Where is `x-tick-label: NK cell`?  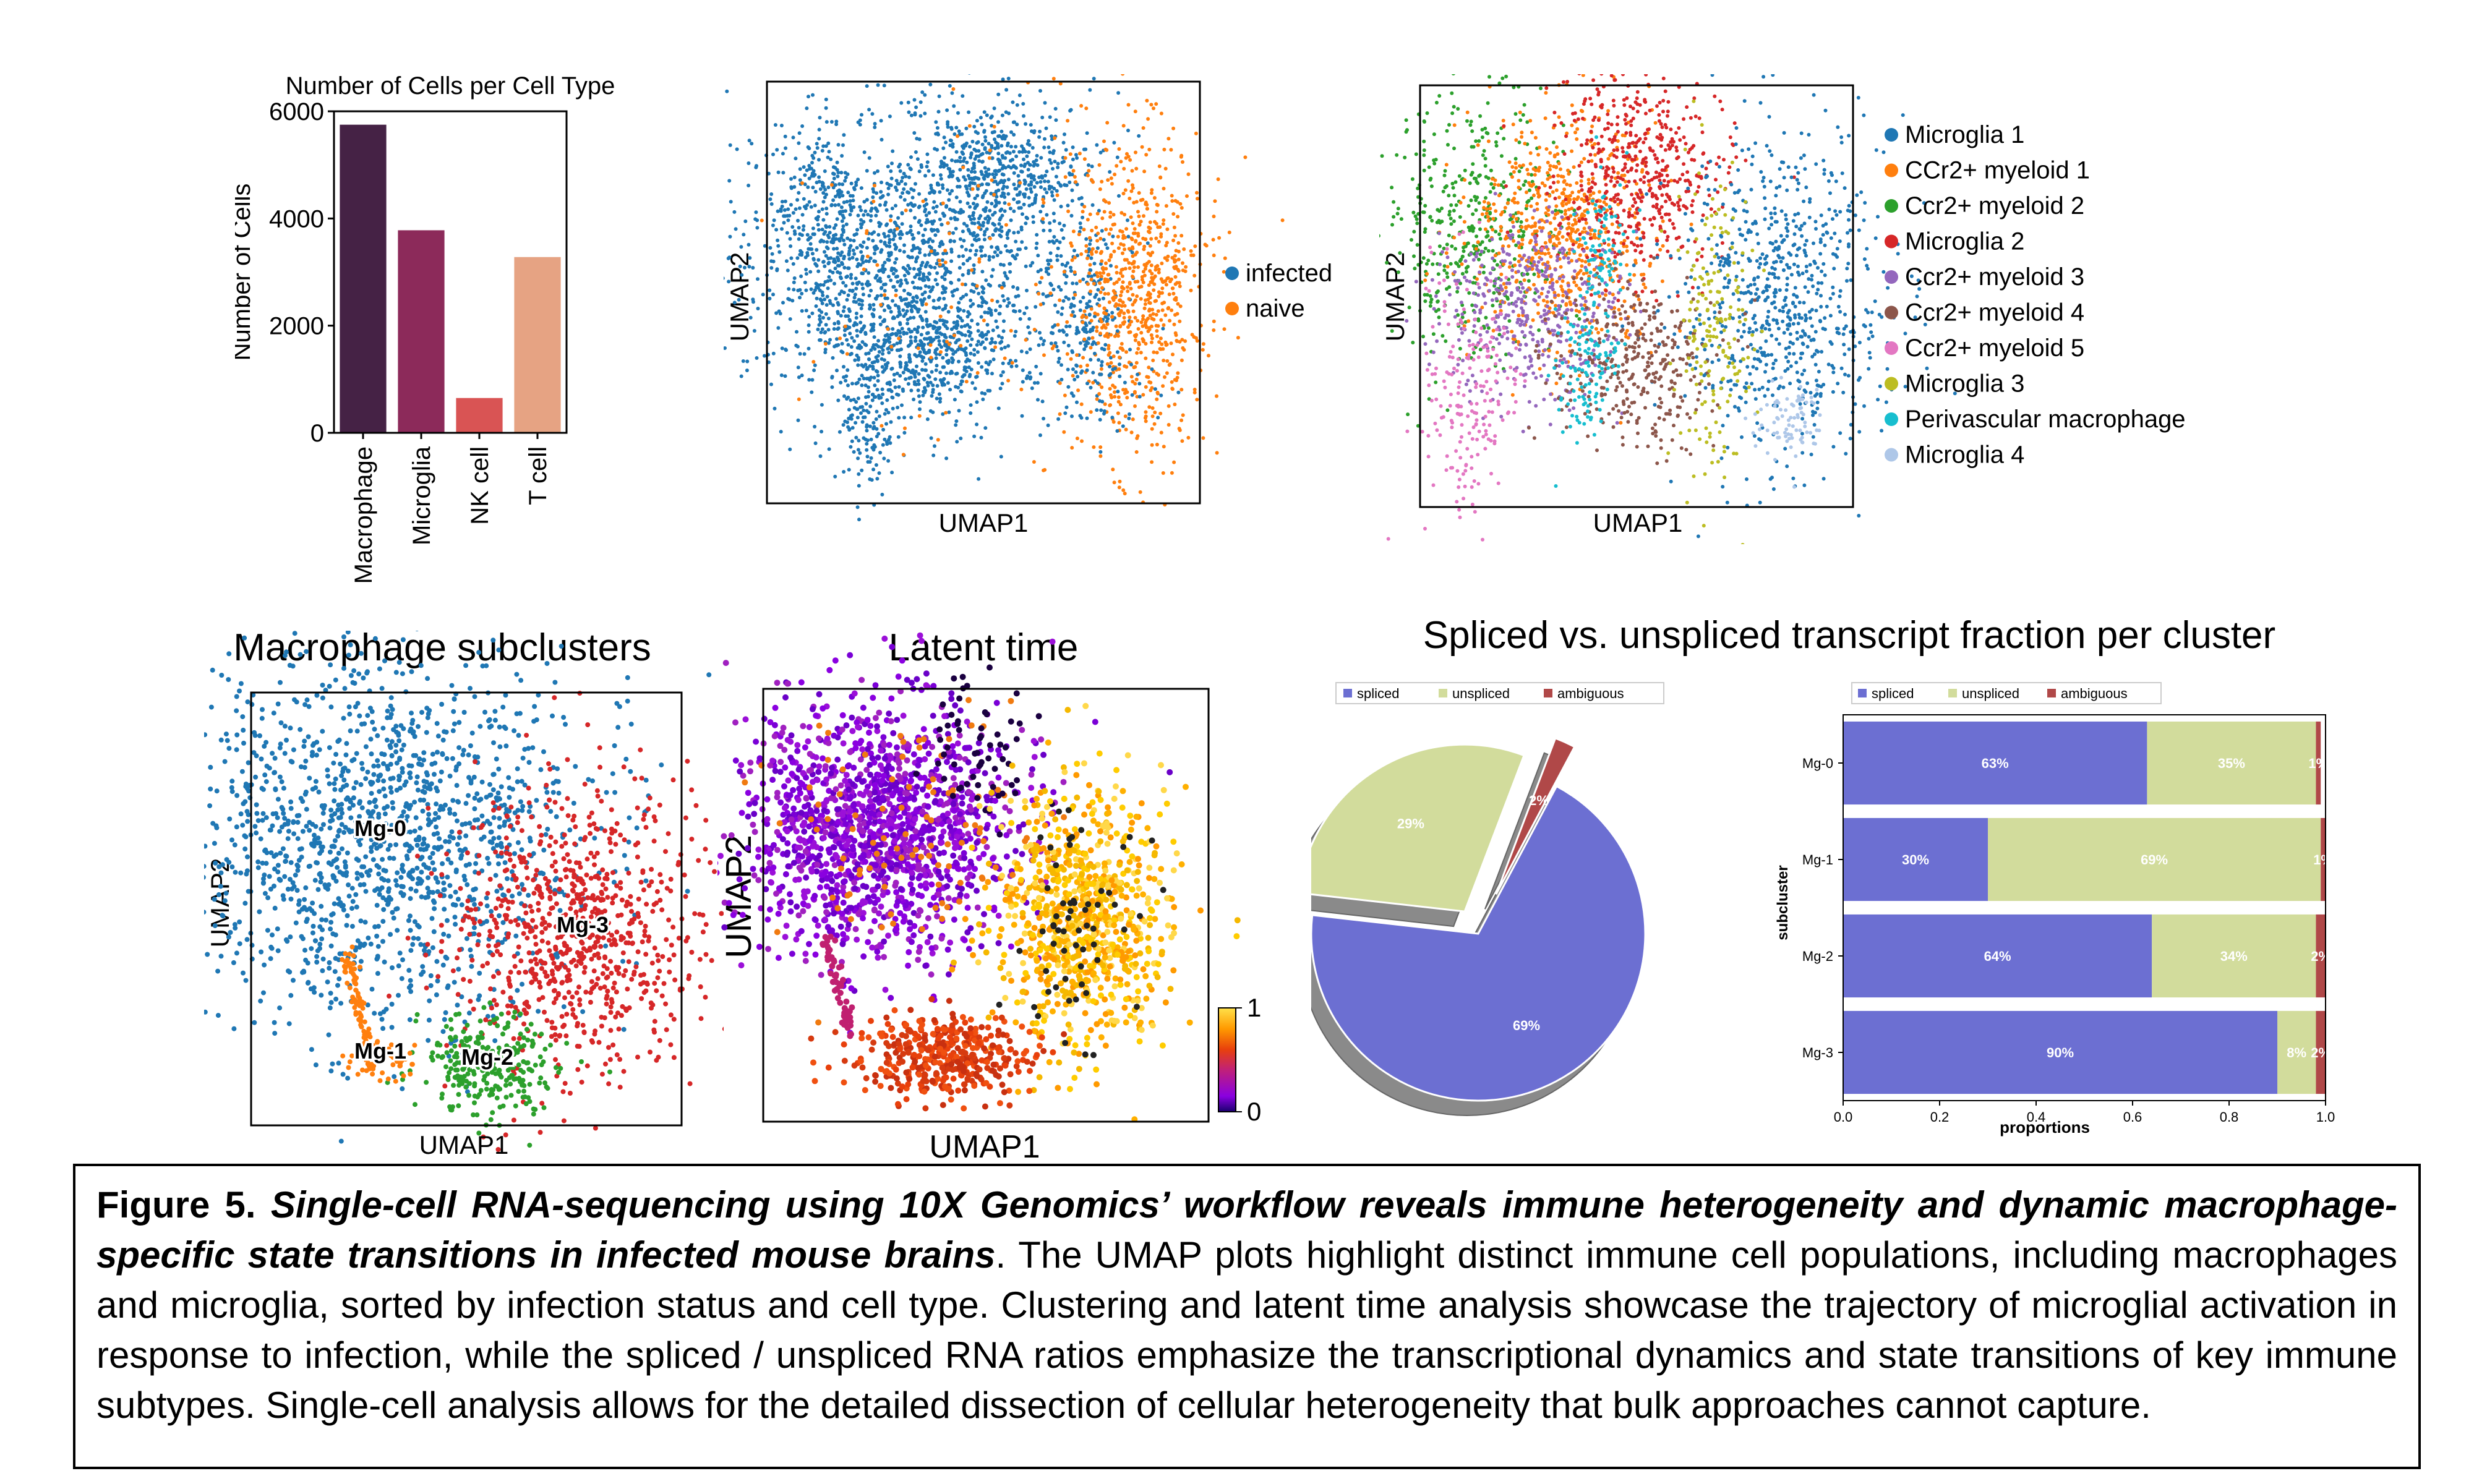 x-tick-label: NK cell is located at coordinates (480, 485).